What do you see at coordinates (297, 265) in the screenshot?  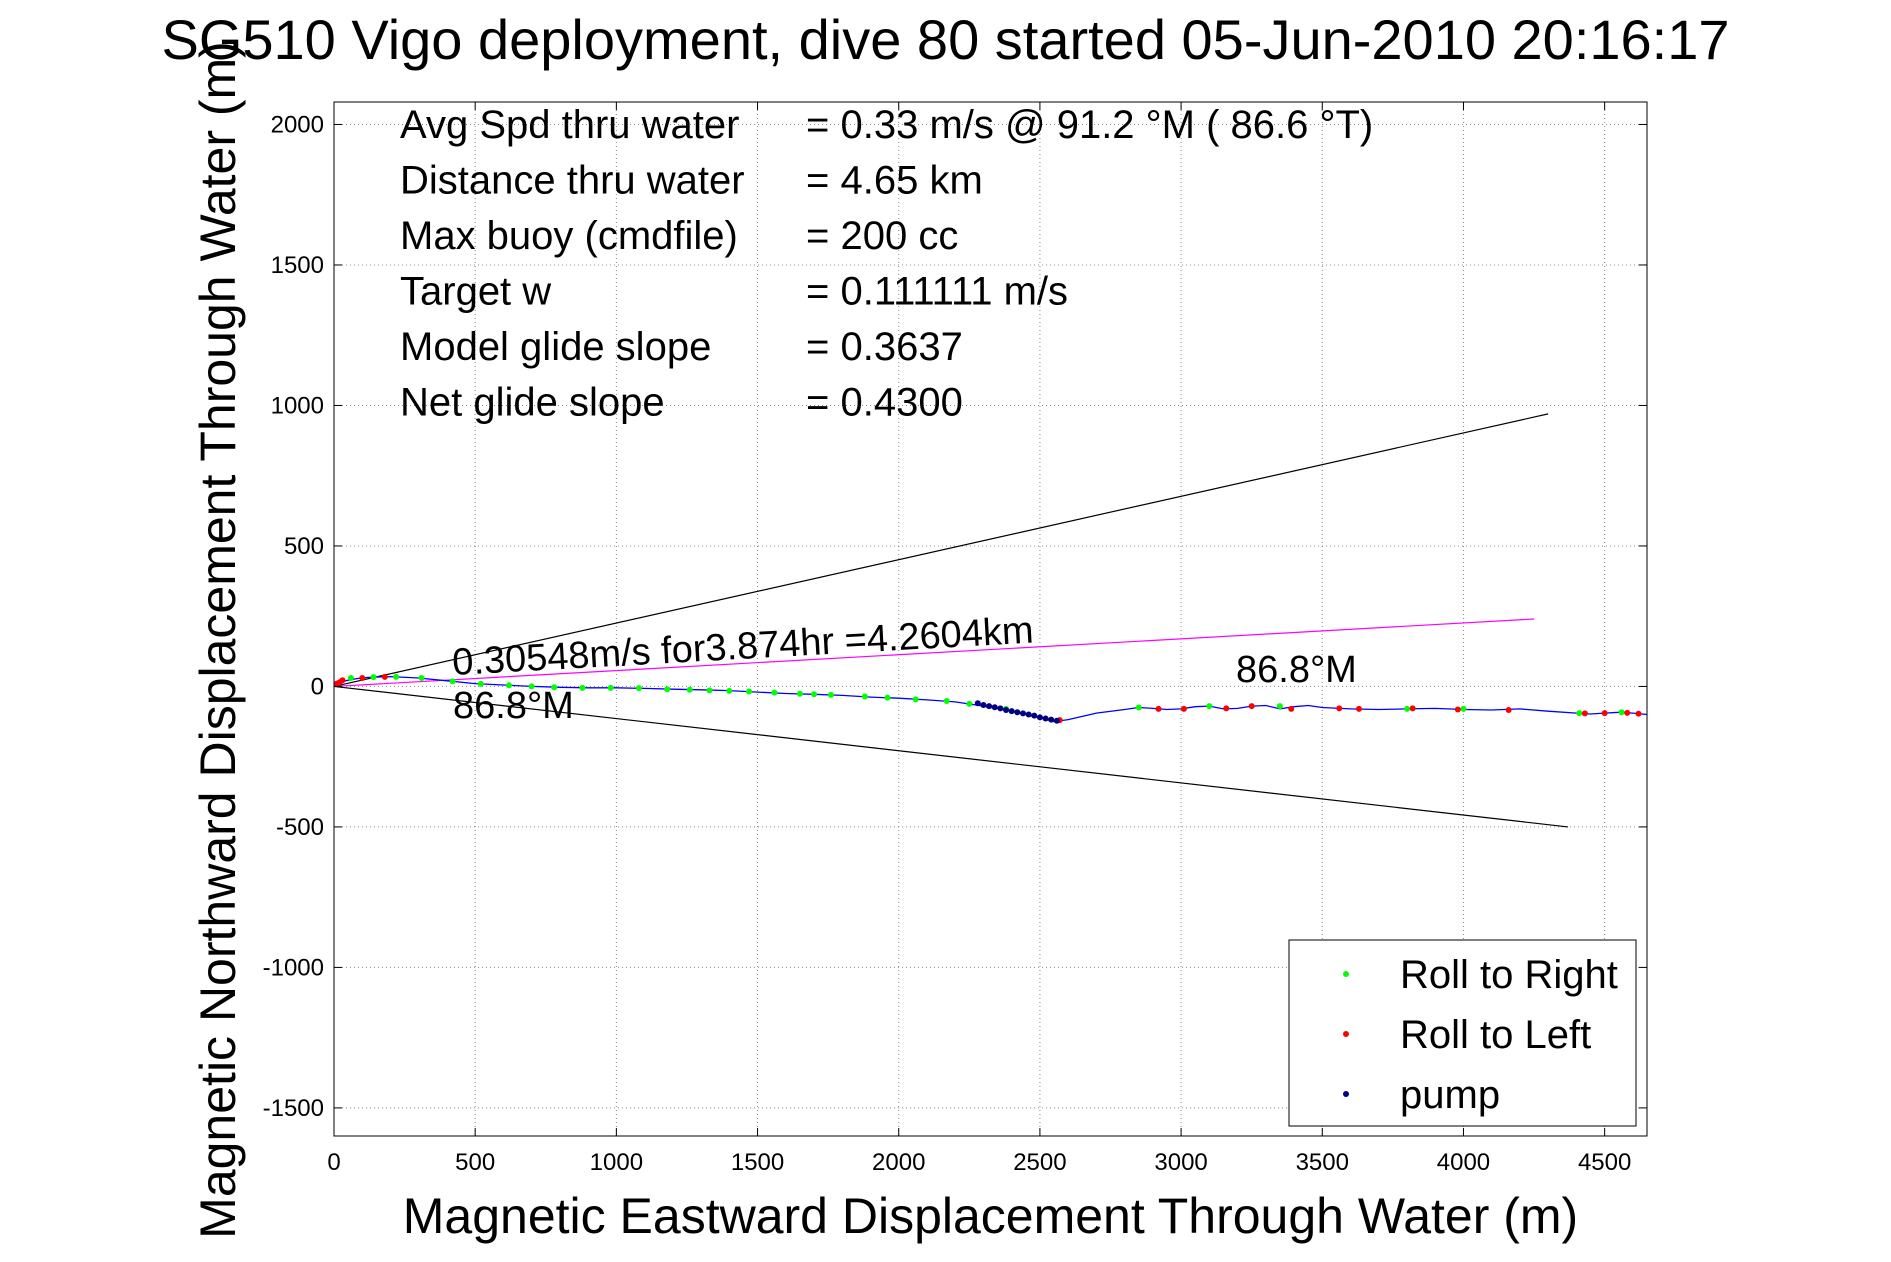 I see `y-tick-label: 1500` at bounding box center [297, 265].